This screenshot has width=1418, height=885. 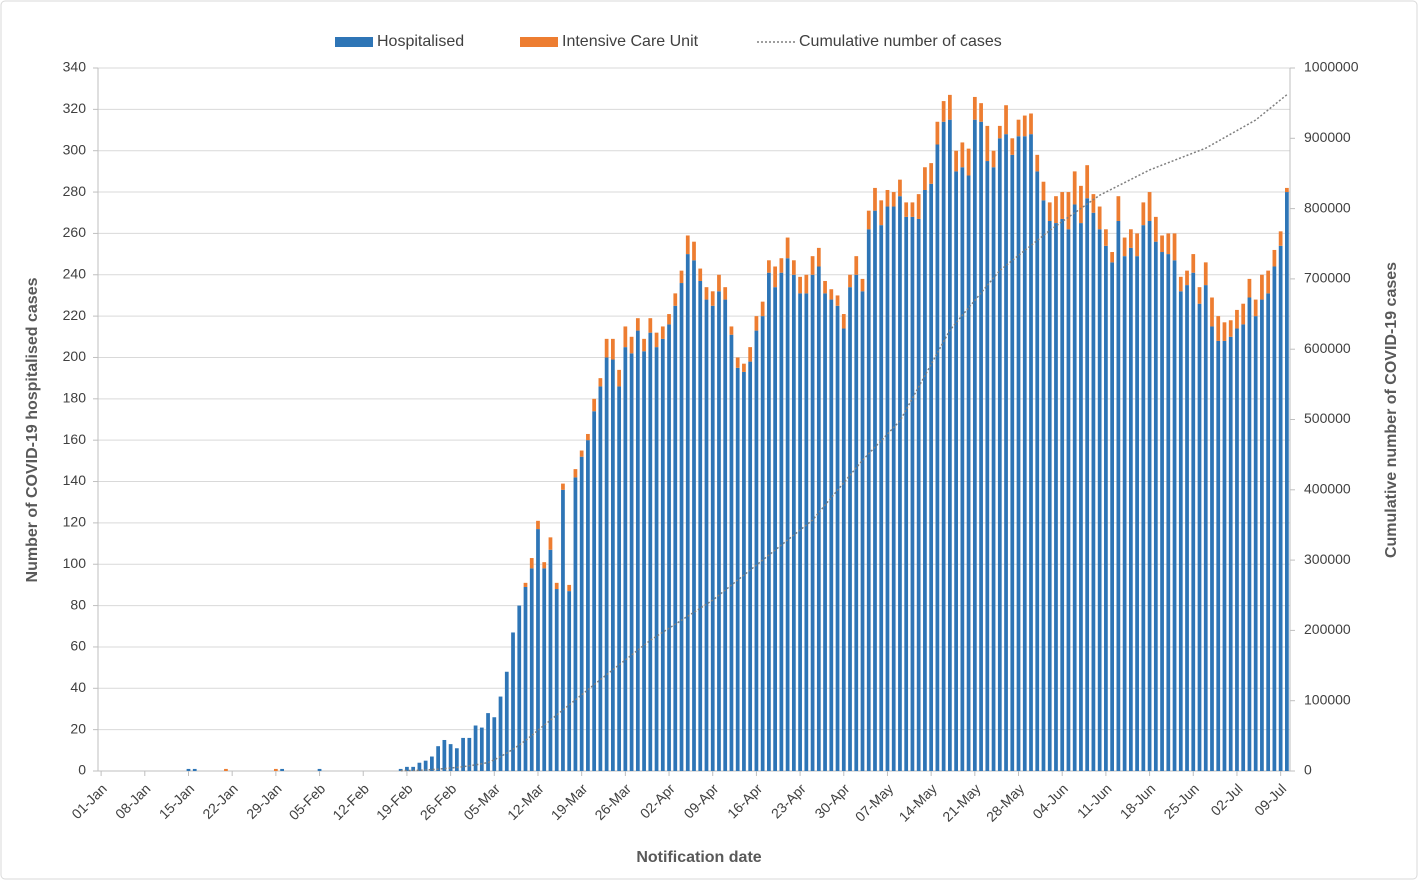 What do you see at coordinates (1391, 410) in the screenshot?
I see `y2-axis-title: Cumulative number of COVID-19 cases` at bounding box center [1391, 410].